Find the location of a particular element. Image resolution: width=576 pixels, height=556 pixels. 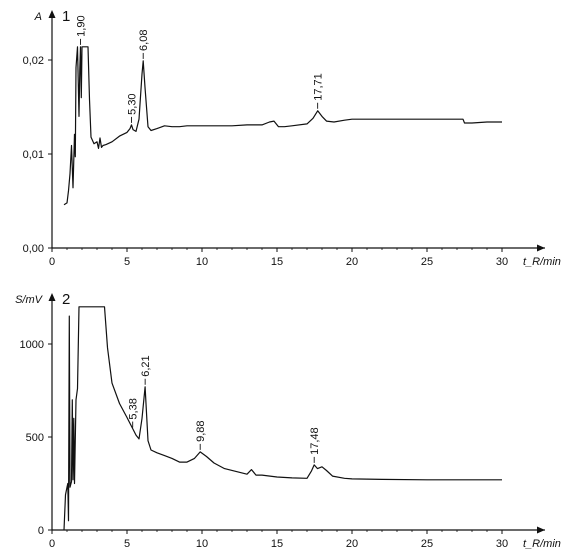

peak-label: 5,38 is located at coordinates (134, 408).